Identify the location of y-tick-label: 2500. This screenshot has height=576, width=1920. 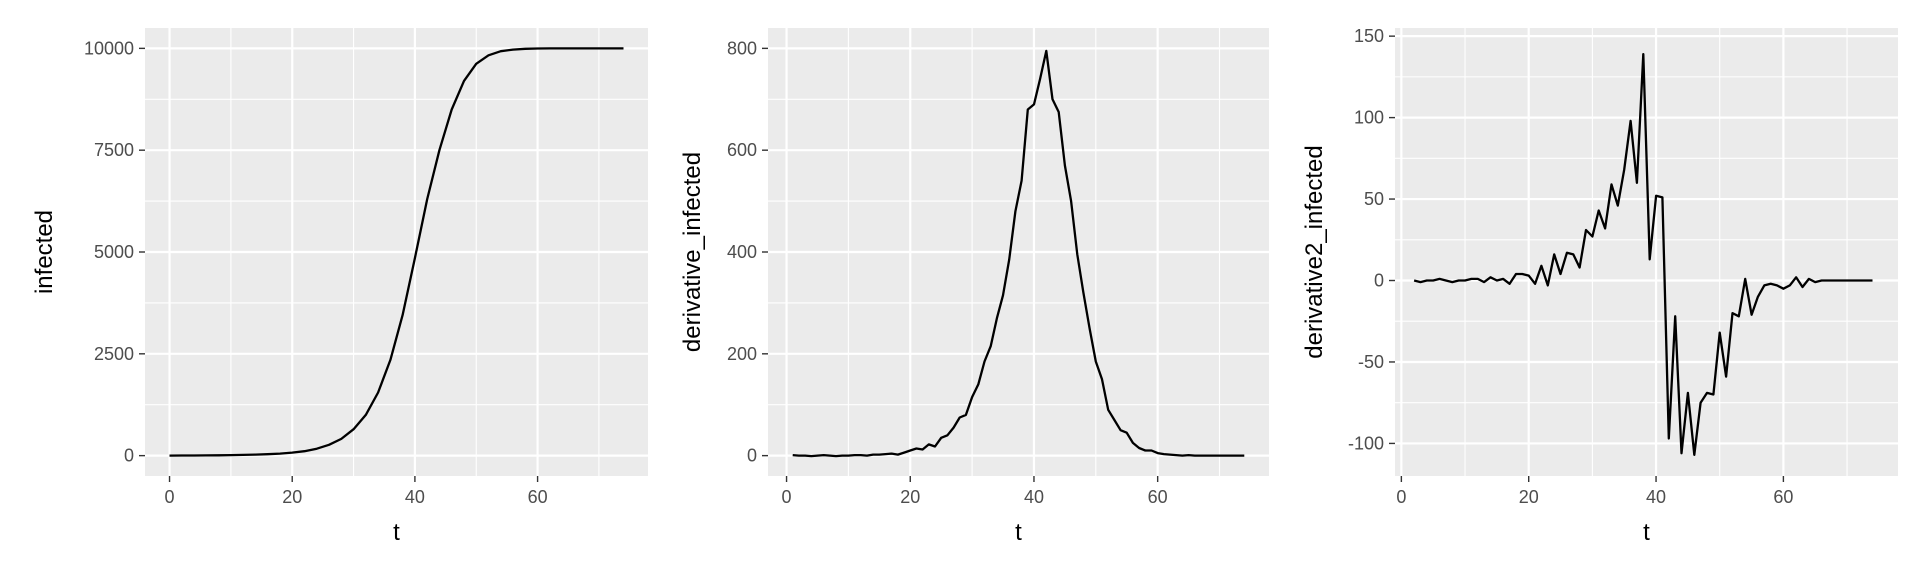
(114, 354).